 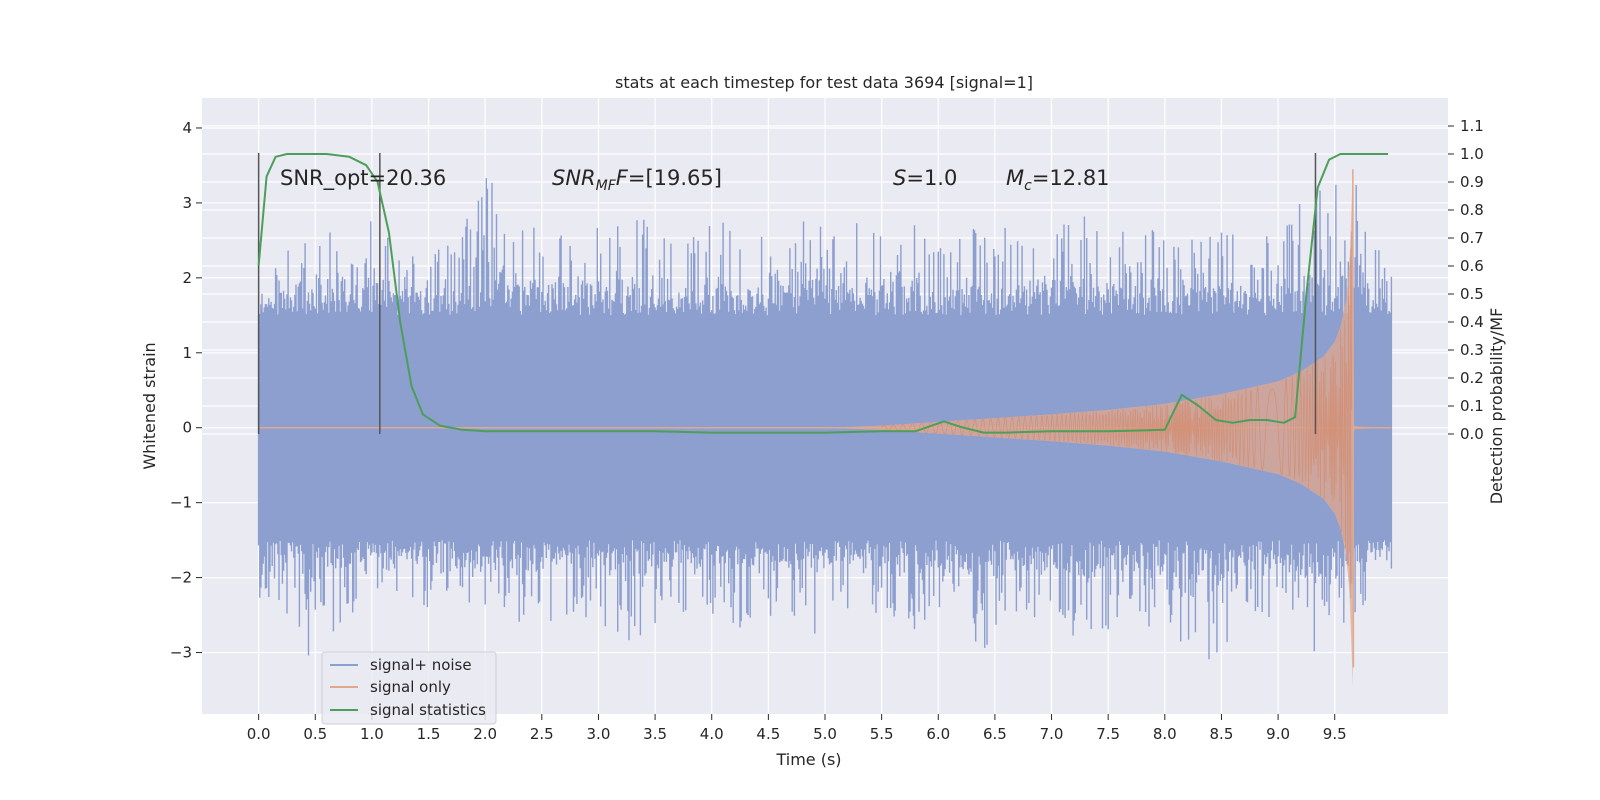 I want to click on y-right-axis-label: Detection probability/MF, so click(x=1496, y=406).